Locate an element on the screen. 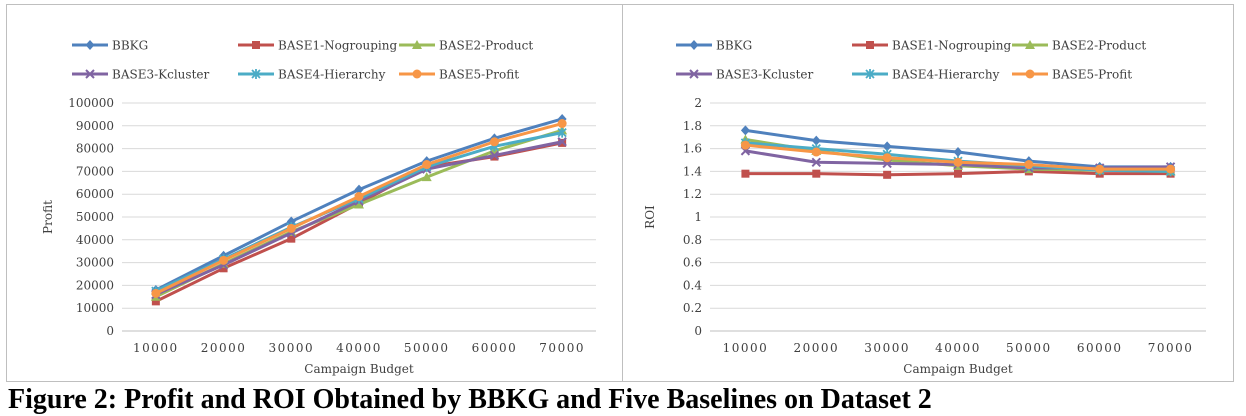 Image resolution: width=1246 pixels, height=416 pixels. series-base1-nogrouping is located at coordinates (359, 222).